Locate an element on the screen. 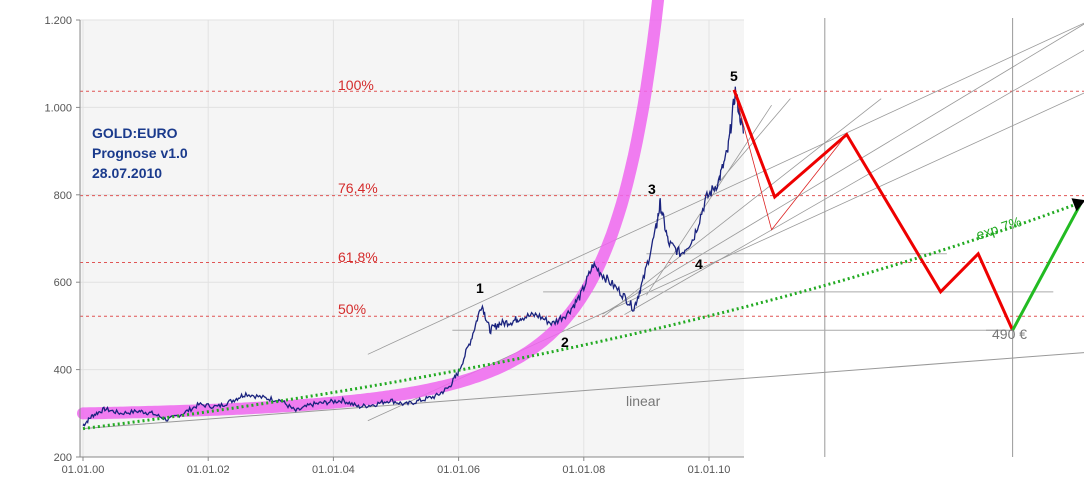 The width and height of the screenshot is (1084, 500). y-tick-label-4: 1.000 is located at coordinates (58, 108).